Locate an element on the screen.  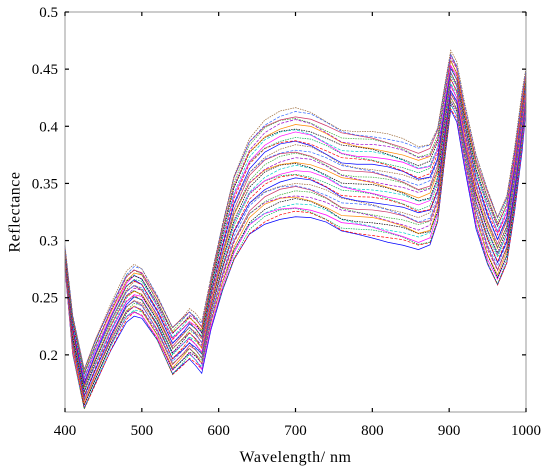
x-tick-label: 1000 is located at coordinates (526, 431).